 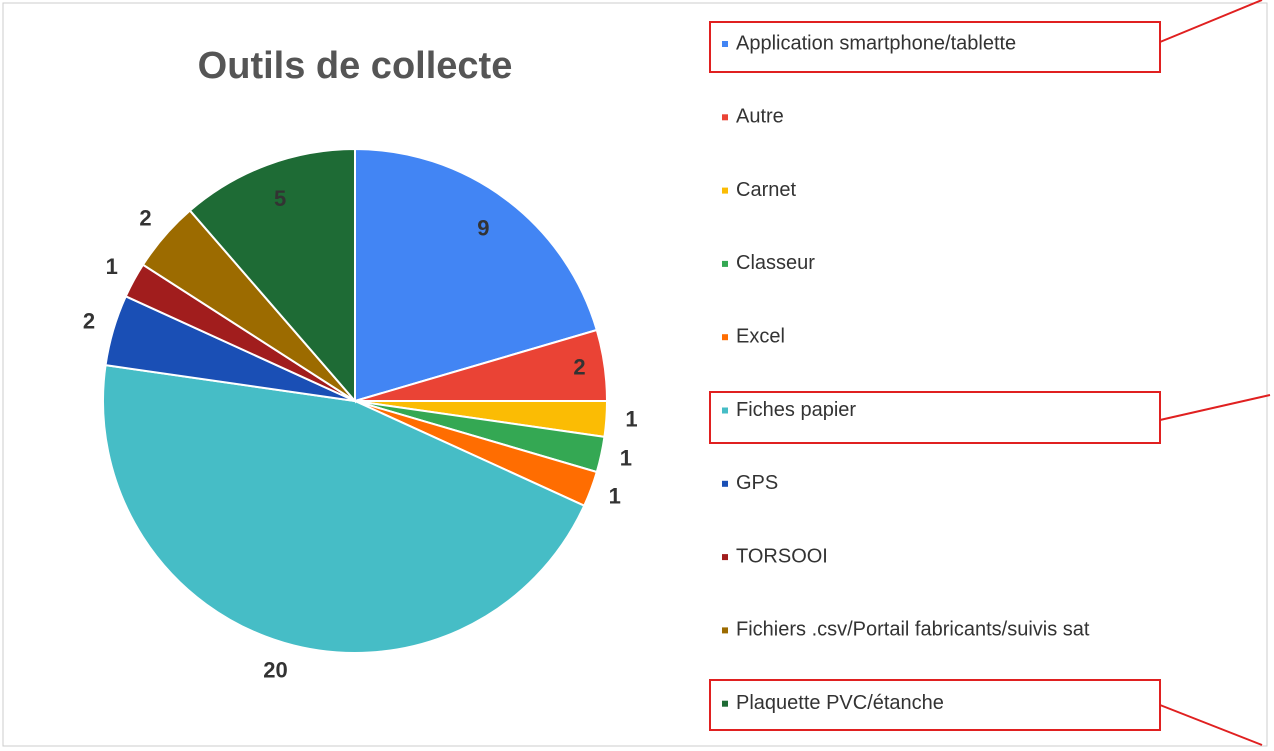 I want to click on data-label: 9, so click(x=483, y=227).